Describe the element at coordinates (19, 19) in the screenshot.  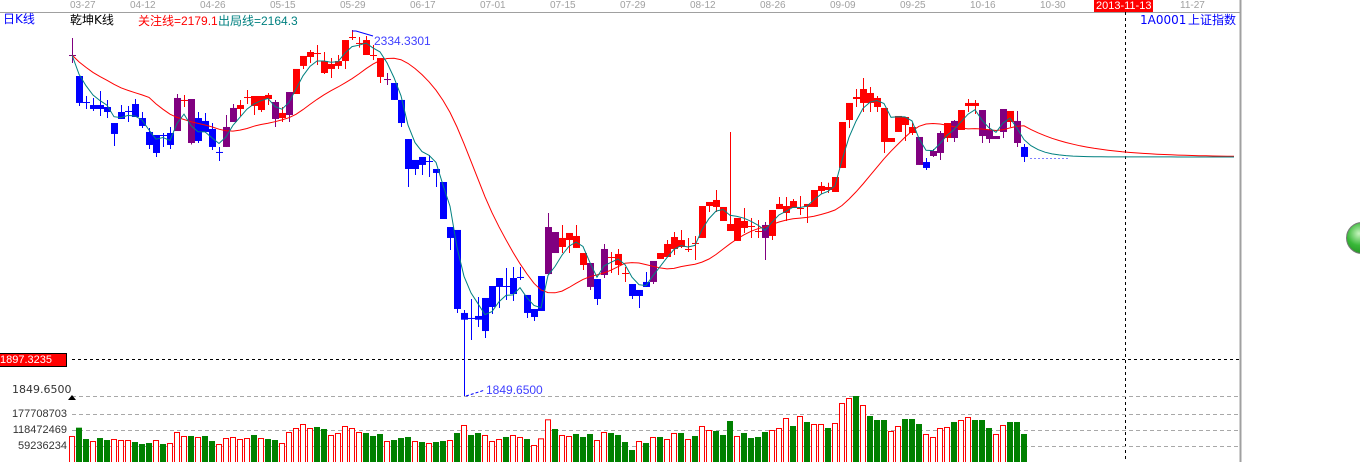
I see `period-label: 日K线` at that location.